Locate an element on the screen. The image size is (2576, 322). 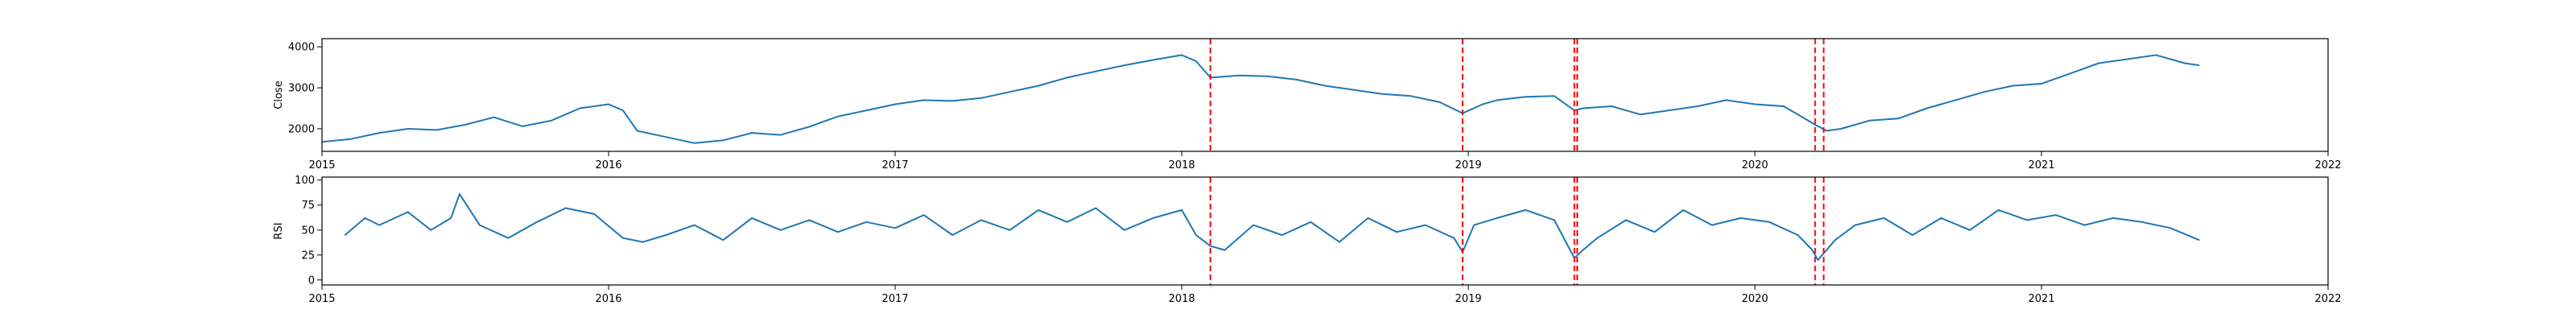
rsi-y-tick-label: 100 is located at coordinates (305, 181).